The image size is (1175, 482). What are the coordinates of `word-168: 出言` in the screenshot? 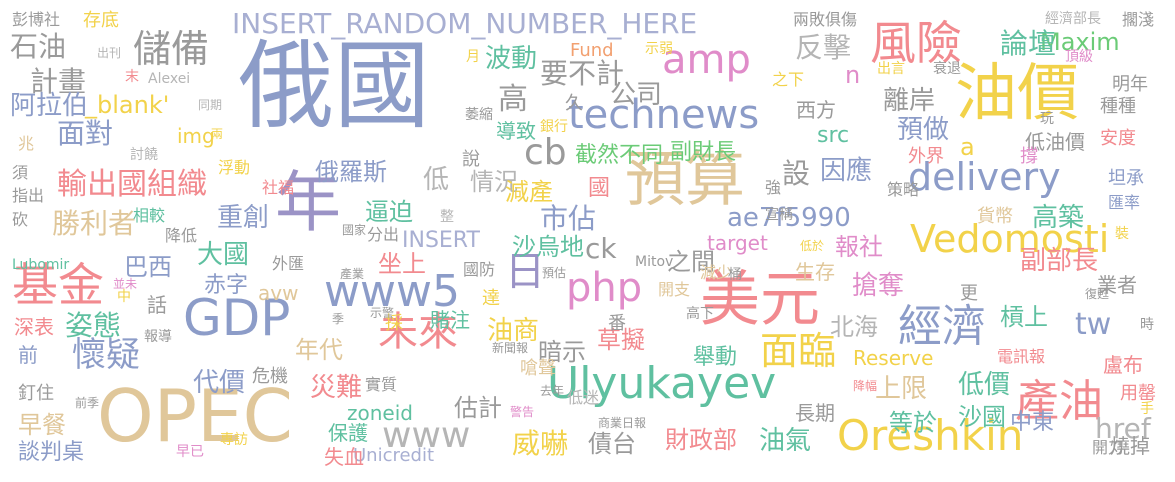 It's located at (891, 69).